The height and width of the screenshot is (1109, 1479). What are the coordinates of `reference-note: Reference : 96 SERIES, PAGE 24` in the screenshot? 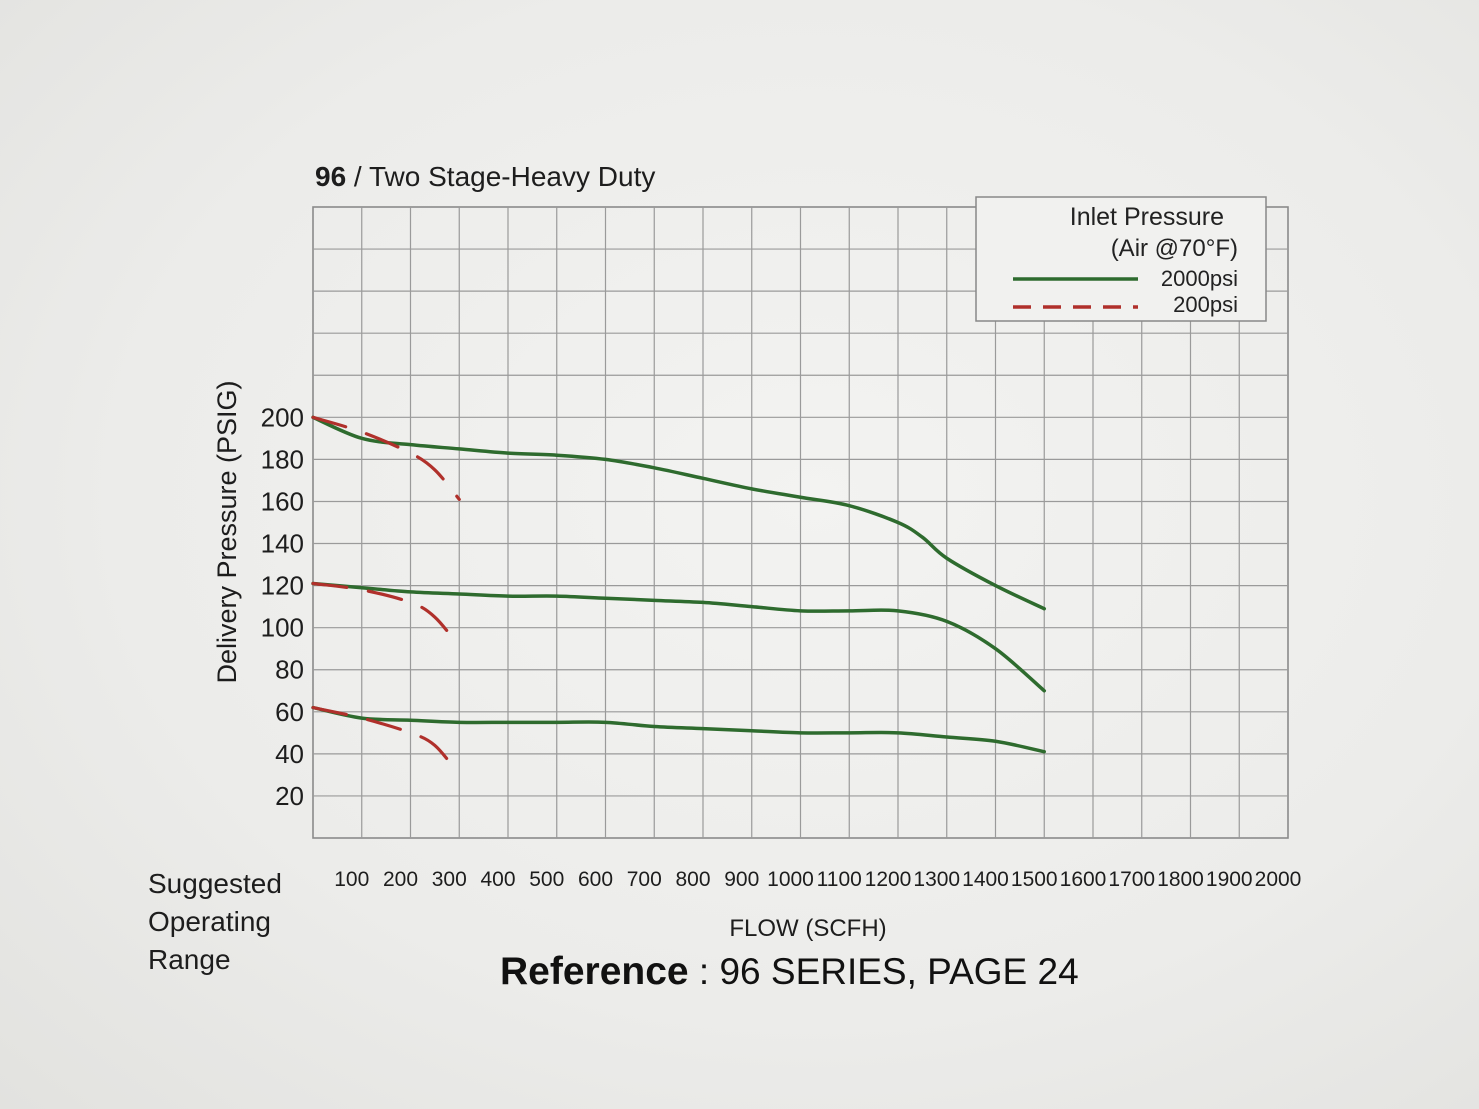 It's located at (789, 971).